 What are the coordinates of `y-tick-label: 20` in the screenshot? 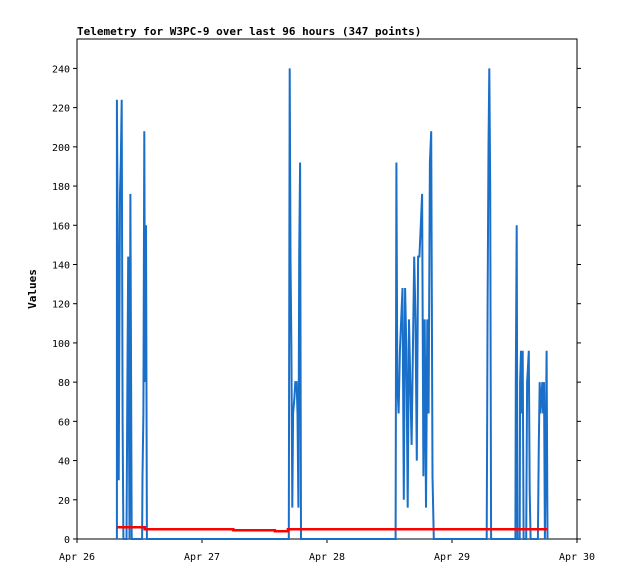 It's located at (64, 501).